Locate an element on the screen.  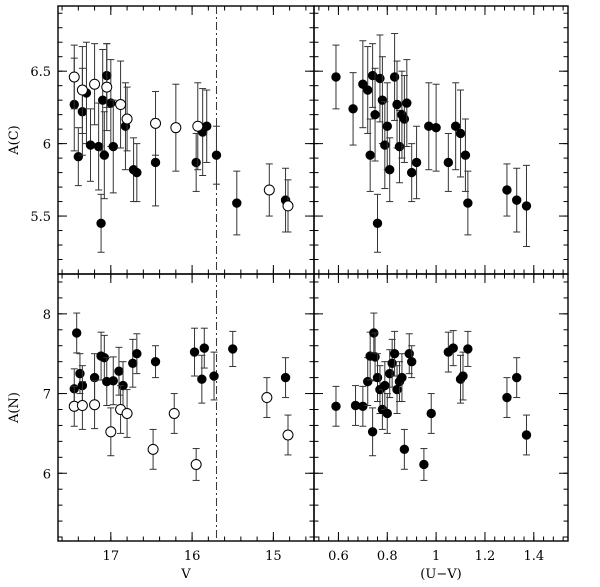
y-axis-label-top: A(C) is located at coordinates (14, 140).